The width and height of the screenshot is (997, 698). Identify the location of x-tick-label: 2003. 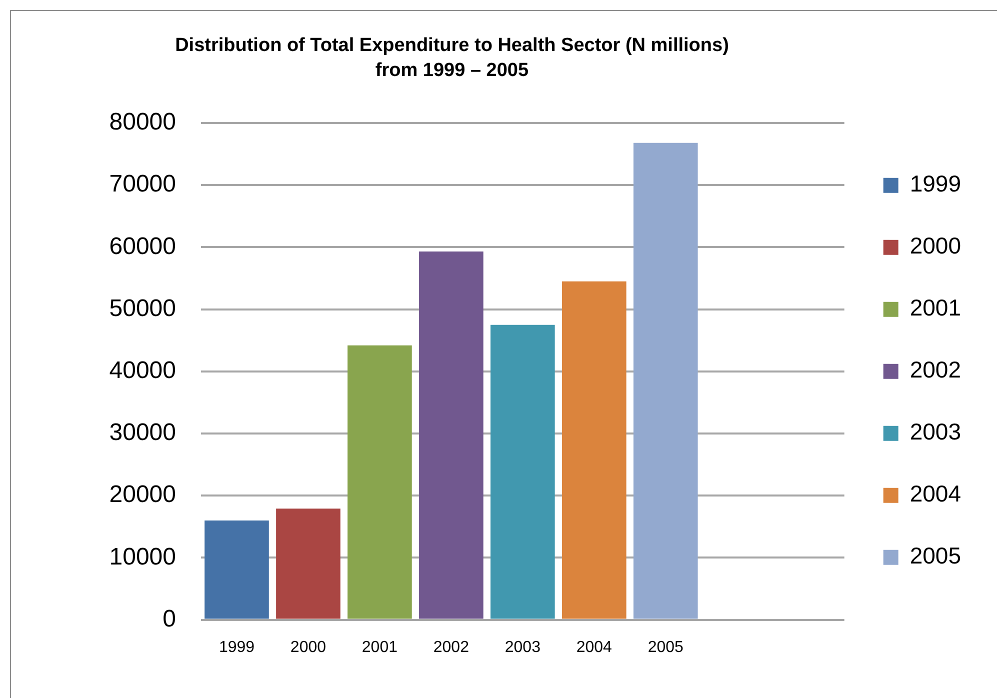
(522, 647).